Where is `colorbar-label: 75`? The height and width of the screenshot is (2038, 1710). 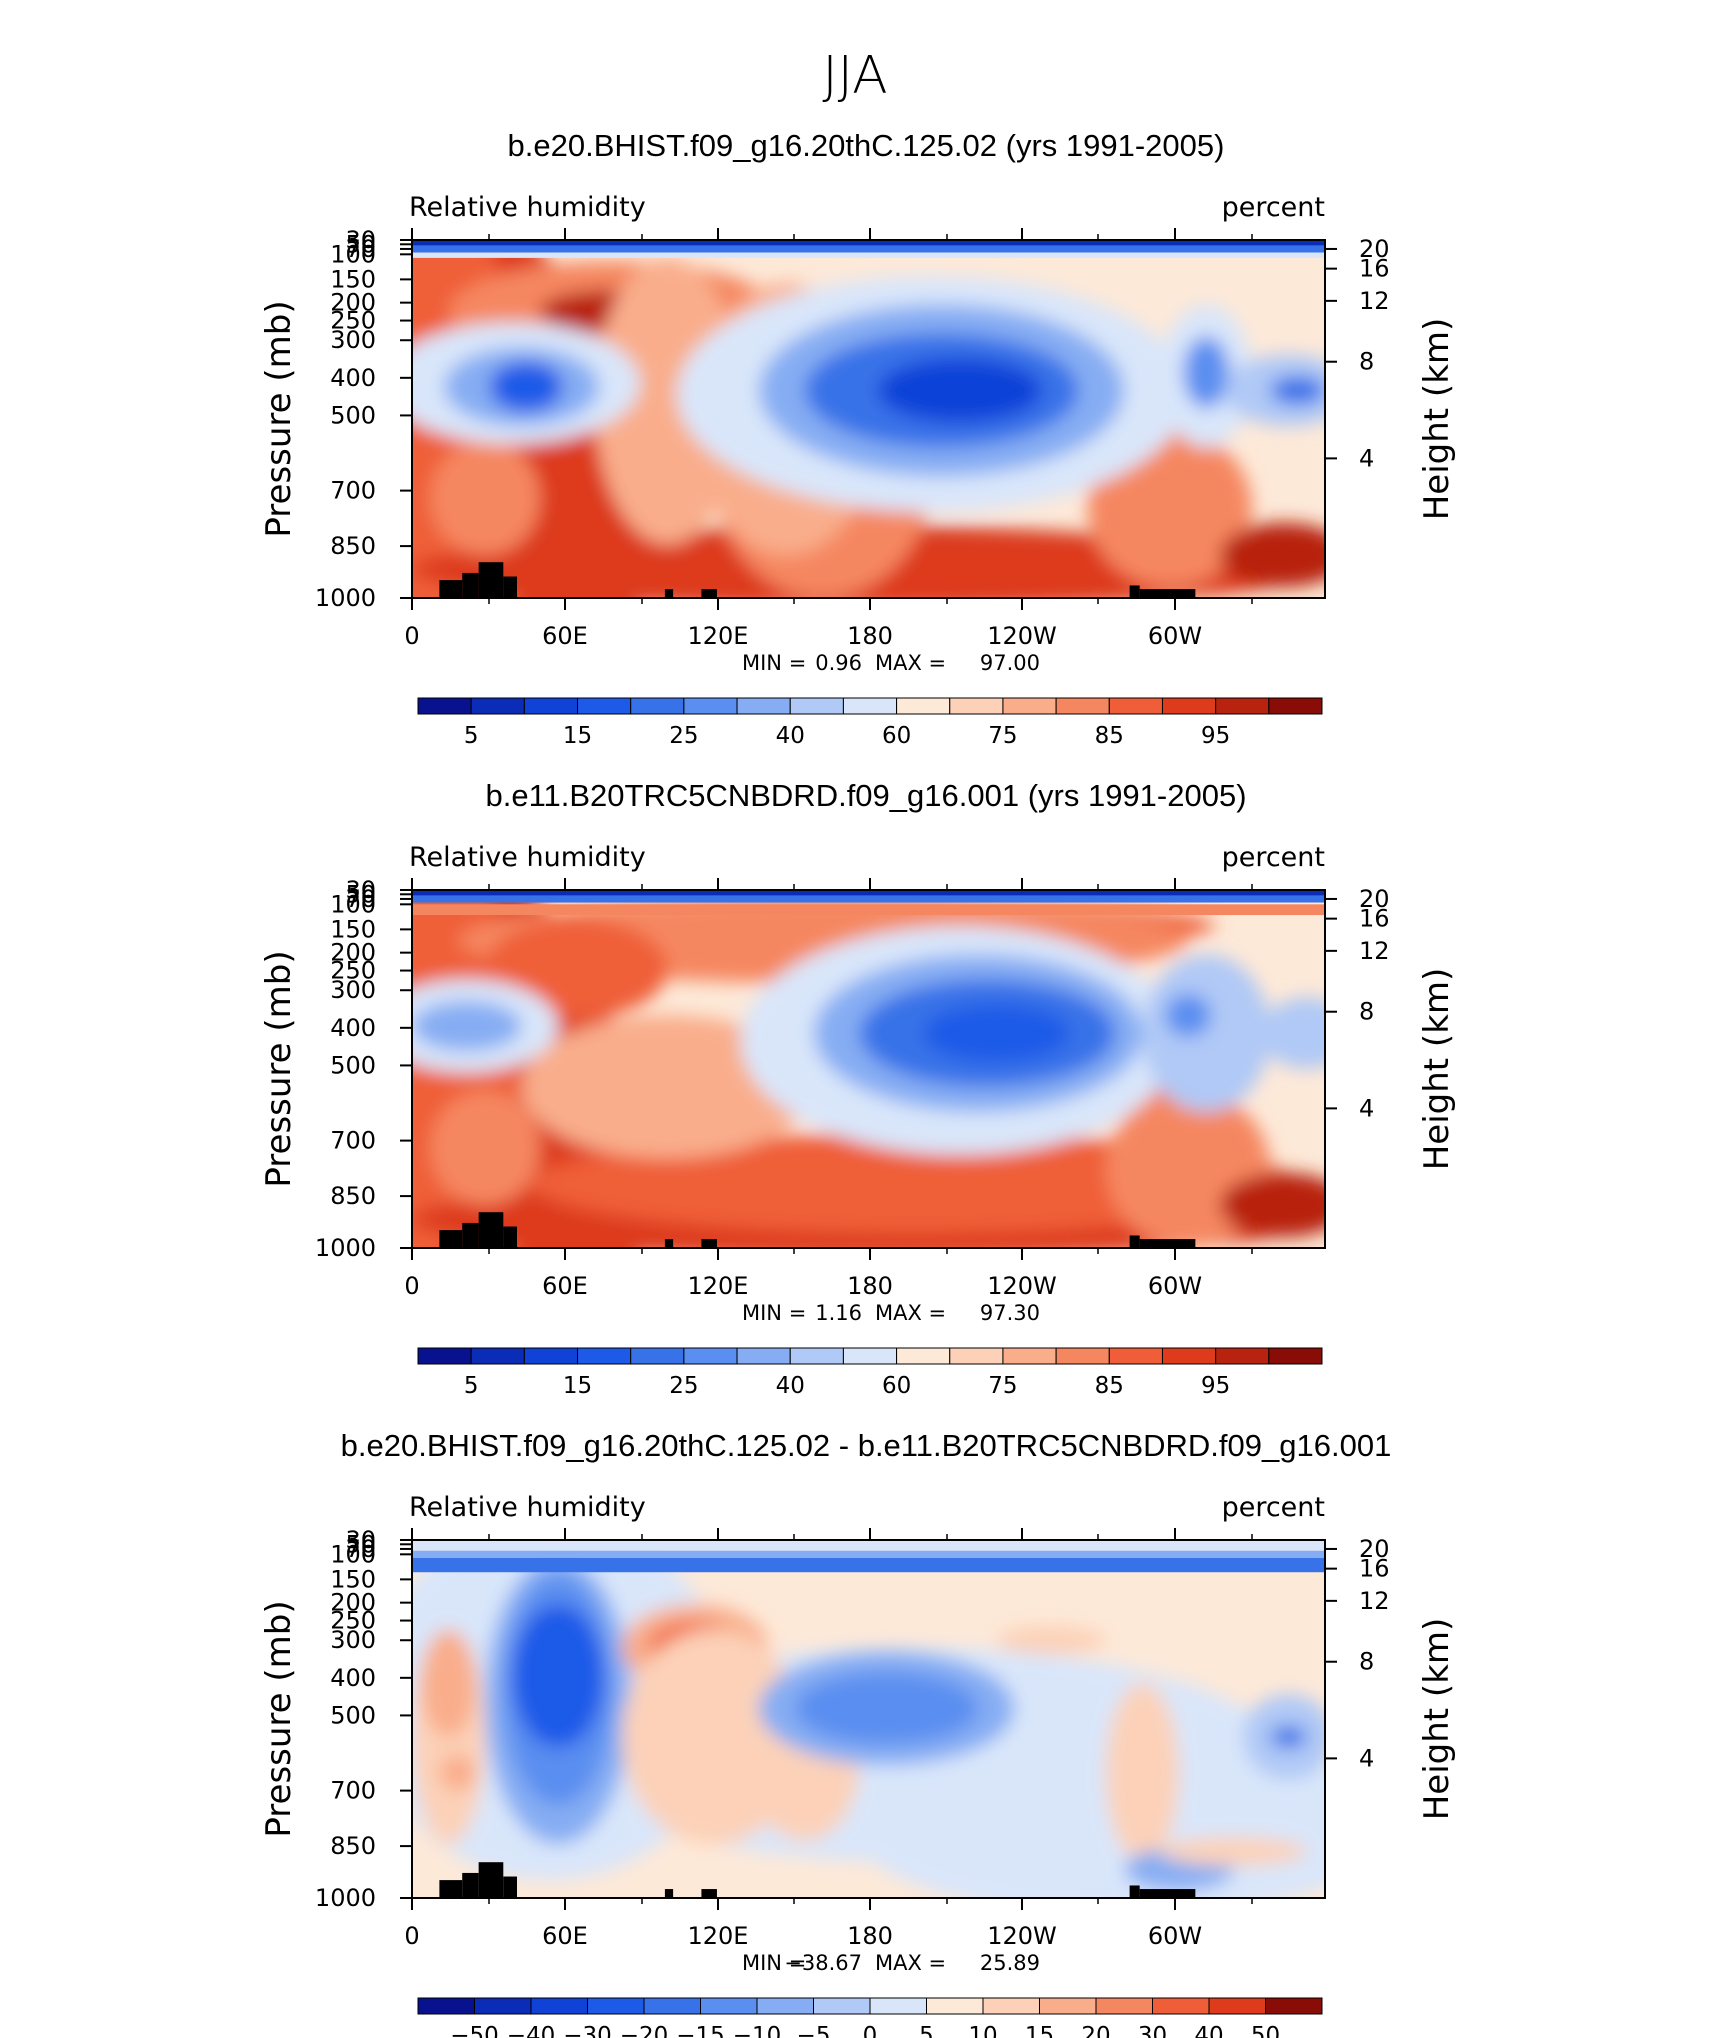
colorbar-label: 75 is located at coordinates (1002, 736).